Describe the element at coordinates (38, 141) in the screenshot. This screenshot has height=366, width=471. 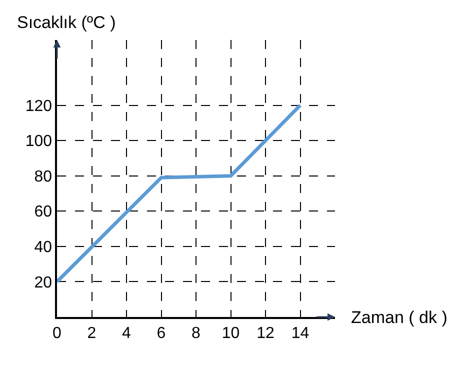
I see `y-tick-label: 100` at that location.